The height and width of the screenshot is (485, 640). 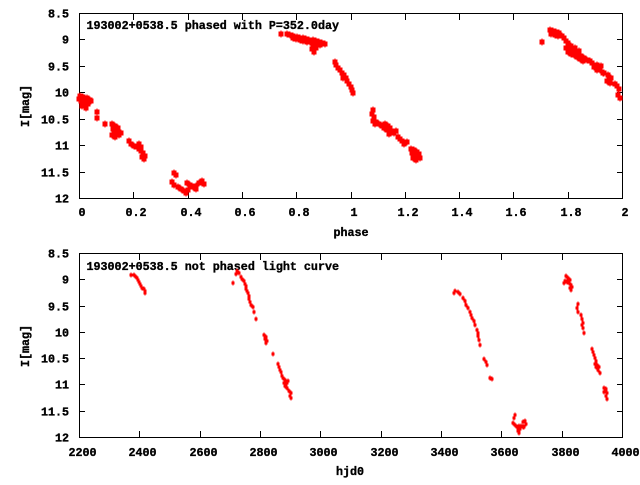 What do you see at coordinates (323, 453) in the screenshot?
I see `svg-text: 3000` at bounding box center [323, 453].